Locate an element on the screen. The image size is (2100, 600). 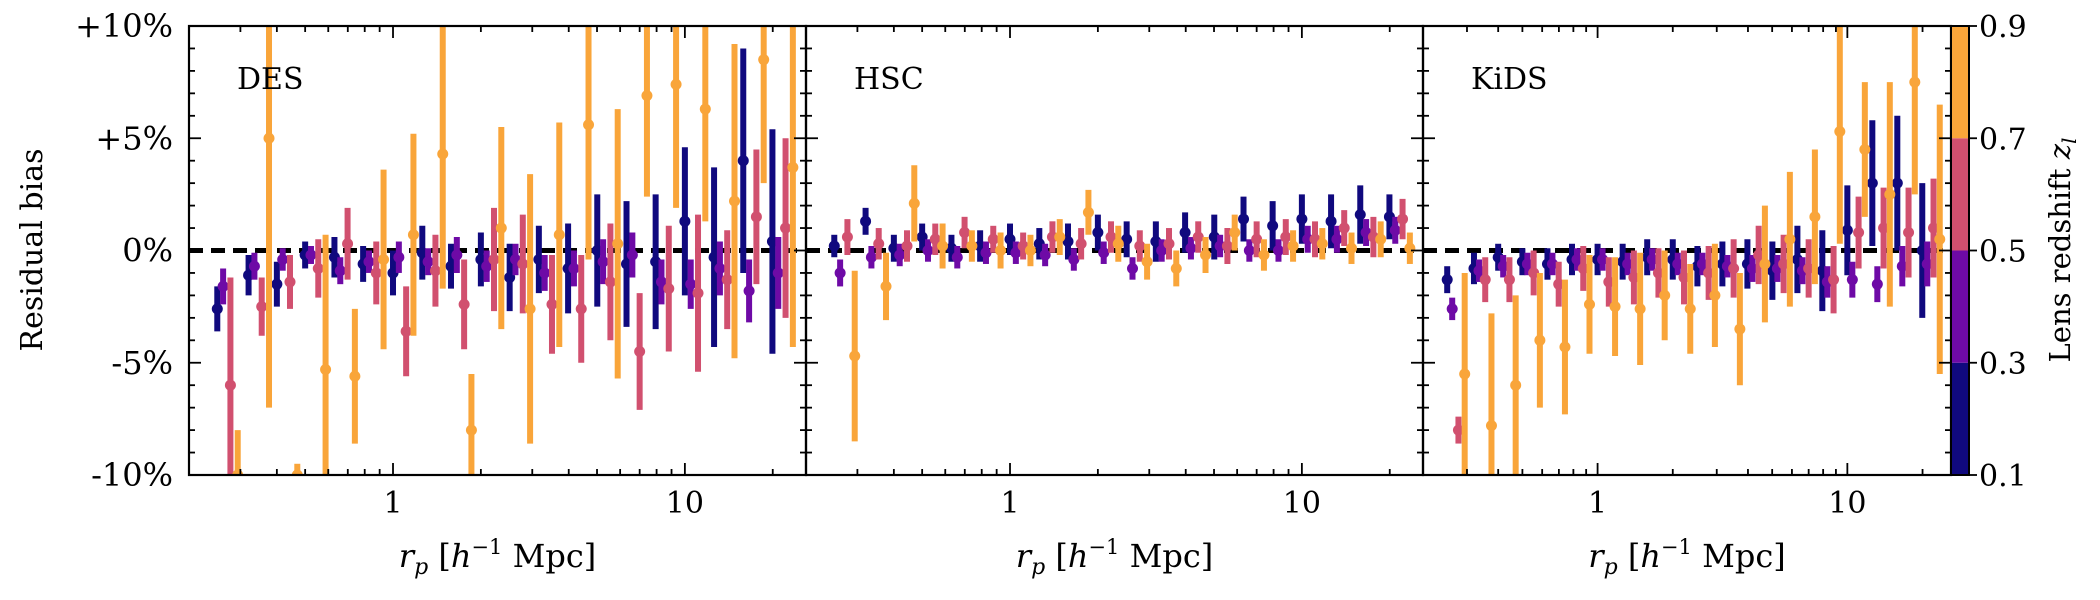
y-tick-label: -10% is located at coordinates (132, 475).